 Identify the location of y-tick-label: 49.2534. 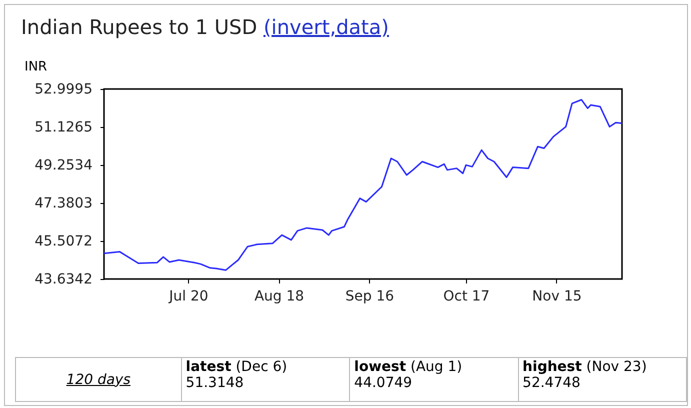
(63, 166).